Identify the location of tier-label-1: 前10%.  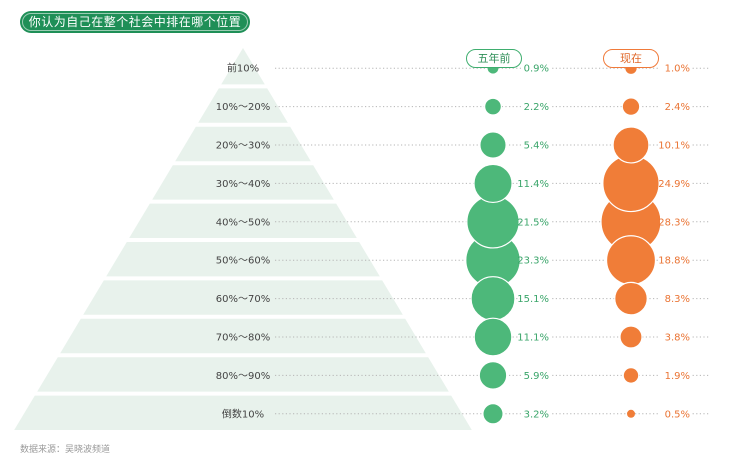
(243, 68).